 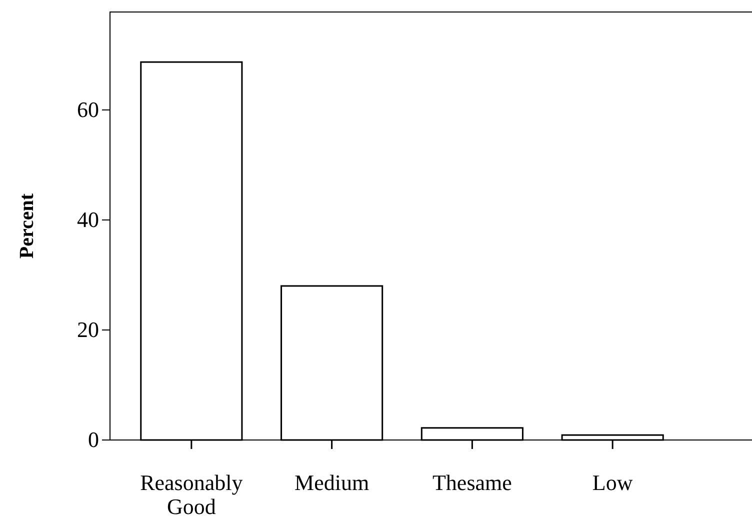 What do you see at coordinates (88, 219) in the screenshot?
I see `y-tick-label: 40` at bounding box center [88, 219].